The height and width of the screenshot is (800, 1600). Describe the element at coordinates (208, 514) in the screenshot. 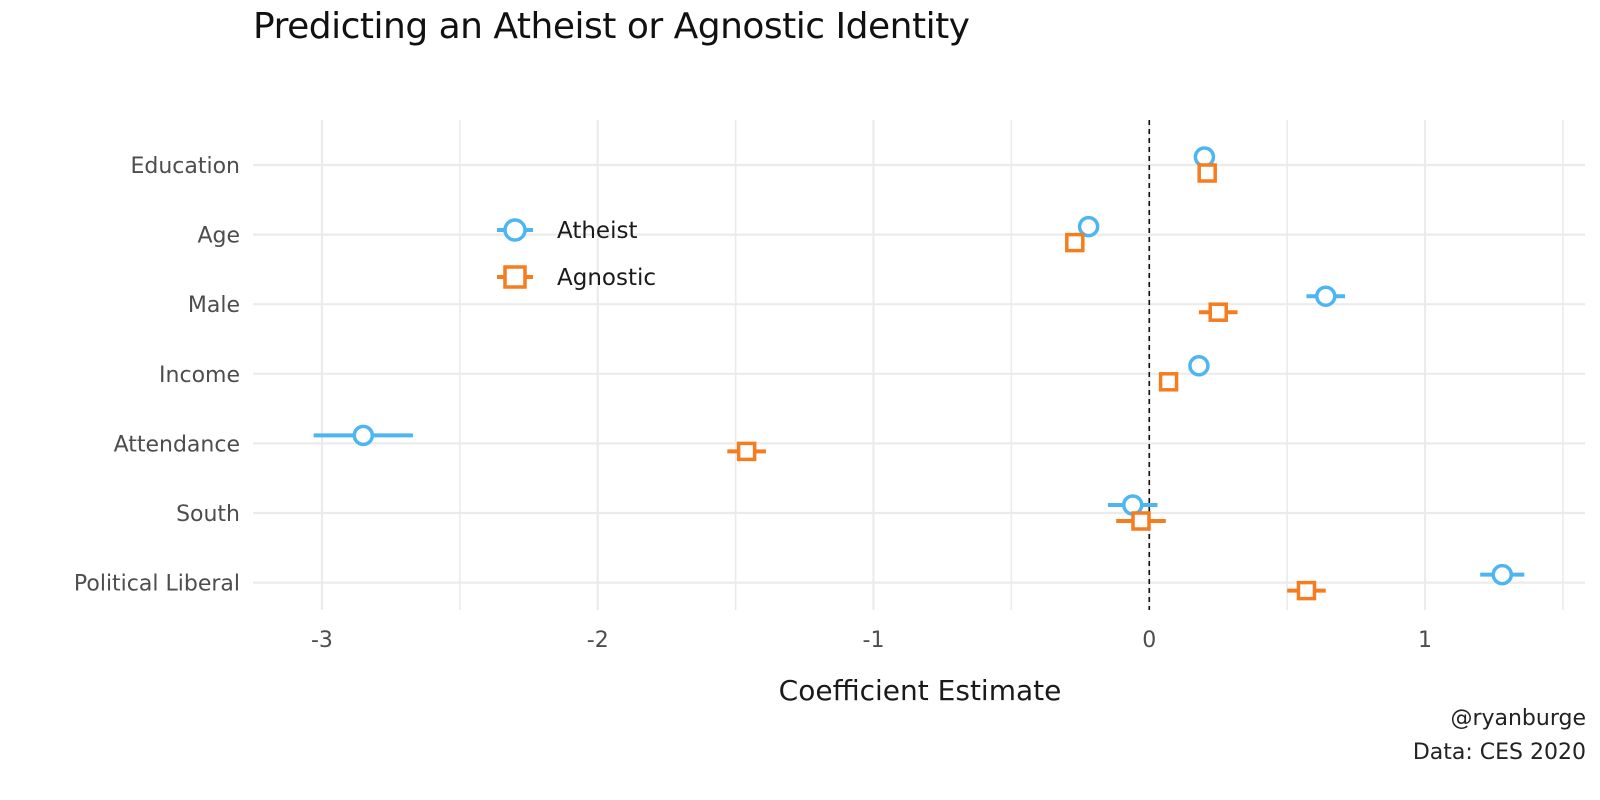

I see `y-tick-label: South` at that location.